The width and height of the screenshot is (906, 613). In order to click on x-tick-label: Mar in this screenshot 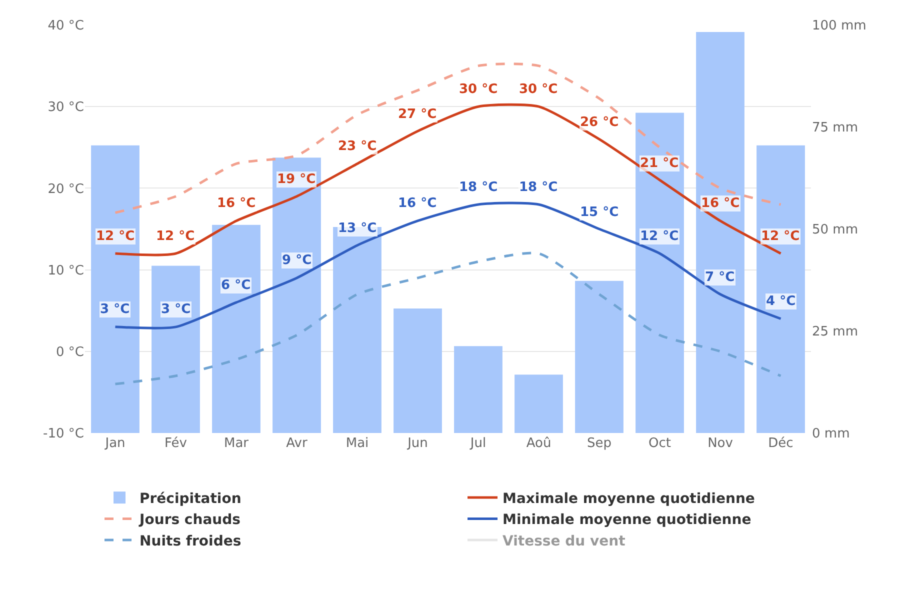, I will do `click(237, 443)`.